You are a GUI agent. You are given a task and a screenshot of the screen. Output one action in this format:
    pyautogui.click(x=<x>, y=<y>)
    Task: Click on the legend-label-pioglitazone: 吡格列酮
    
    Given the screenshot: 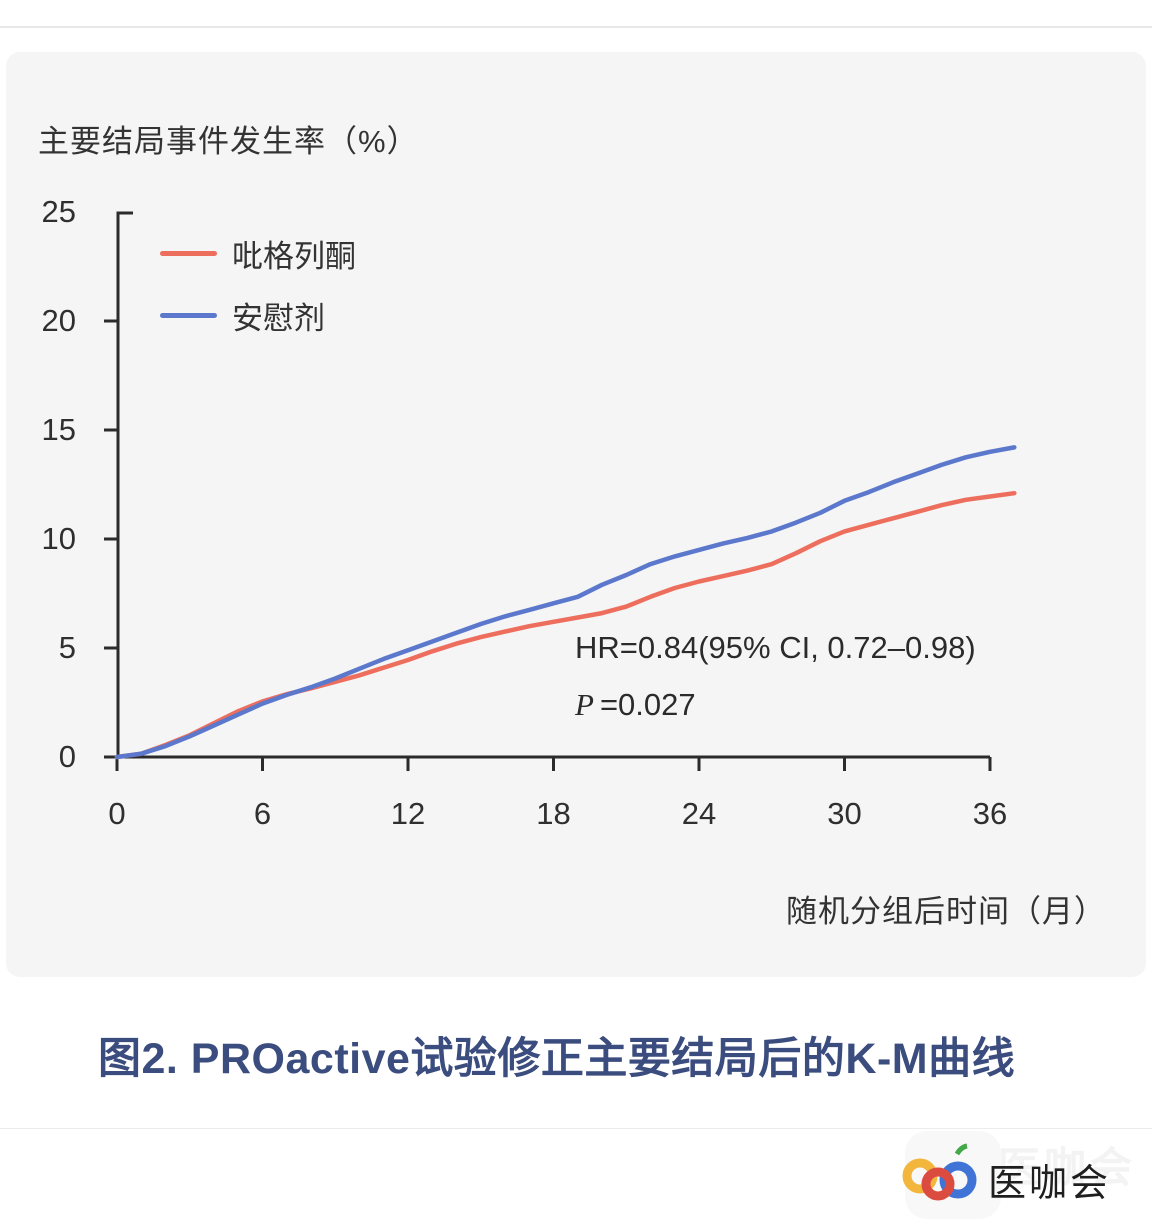 What is the action you would take?
    pyautogui.click(x=294, y=256)
    